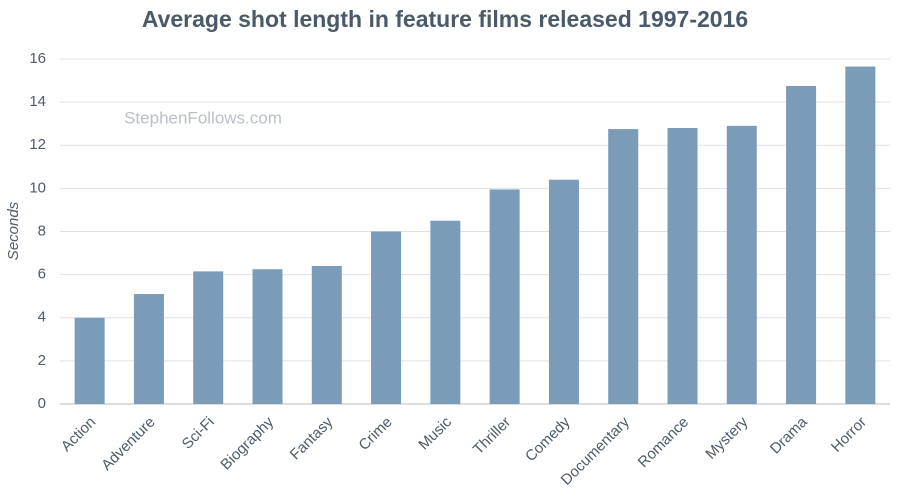  What do you see at coordinates (492, 436) in the screenshot?
I see `x-tick-label: Thriller` at bounding box center [492, 436].